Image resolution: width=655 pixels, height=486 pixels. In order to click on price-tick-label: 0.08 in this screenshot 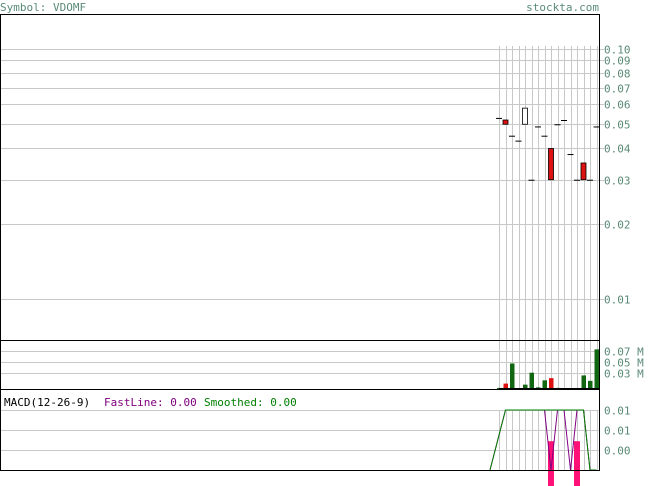, I will do `click(617, 74)`.